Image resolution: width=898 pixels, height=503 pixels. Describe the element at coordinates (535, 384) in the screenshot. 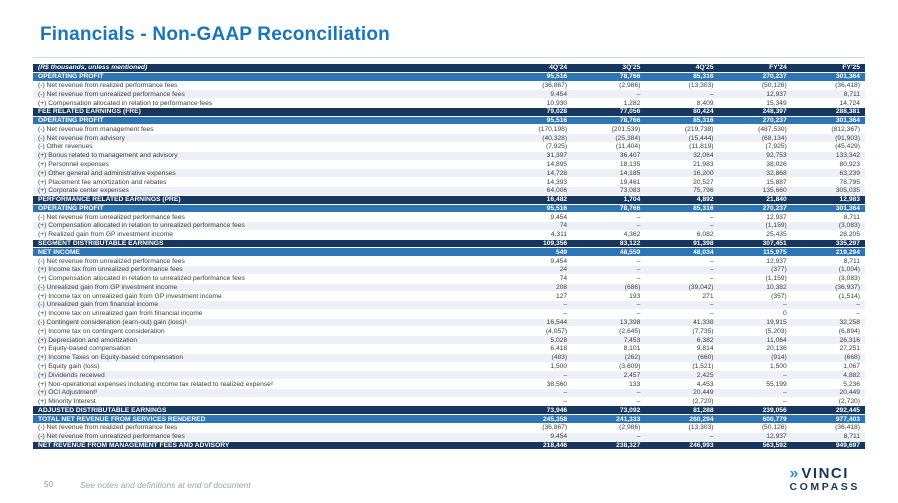

I see `cell-value: 38,560` at that location.